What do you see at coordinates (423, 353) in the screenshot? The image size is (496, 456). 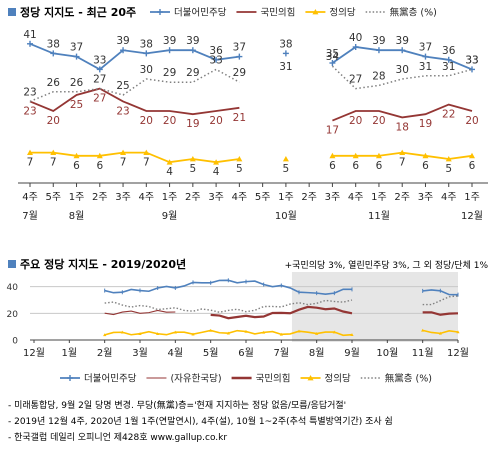 I see `month-label: 11월` at bounding box center [423, 353].